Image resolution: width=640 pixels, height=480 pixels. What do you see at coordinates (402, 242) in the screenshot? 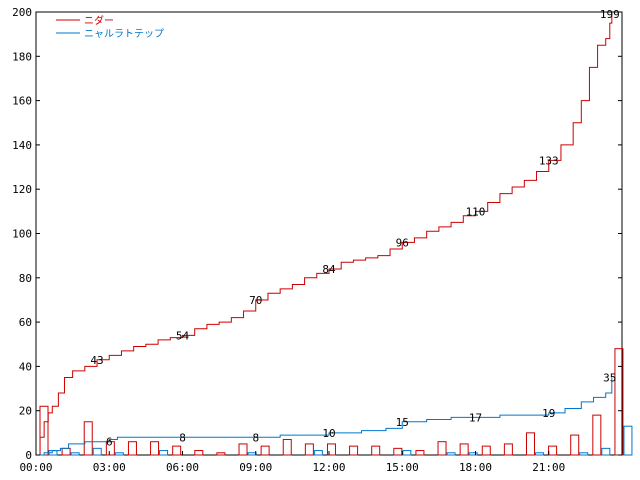
I see `data-label: 96` at bounding box center [402, 242].